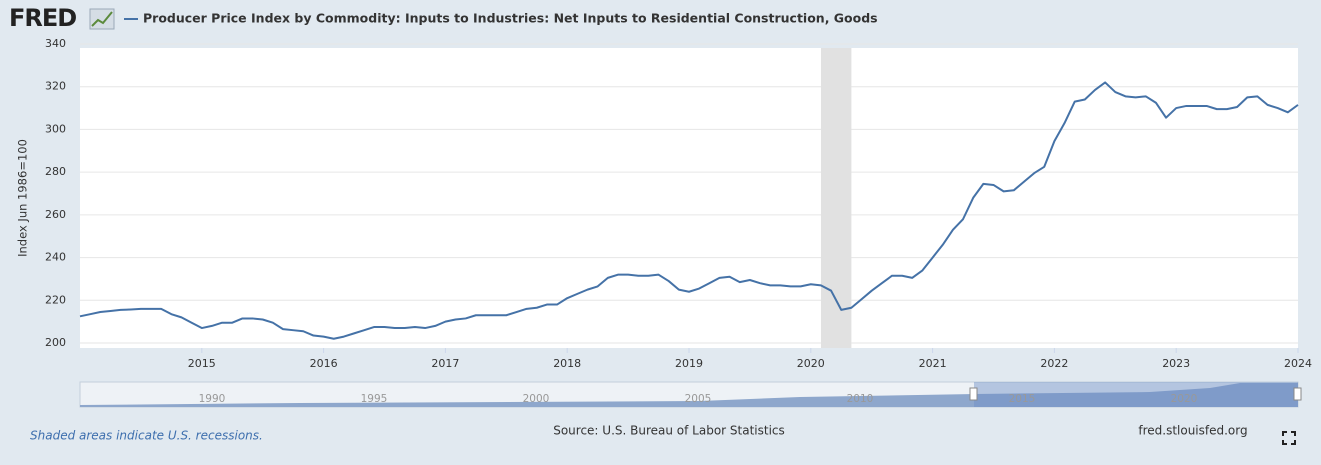  I want to click on navigator-label: 2020, so click(1184, 399).